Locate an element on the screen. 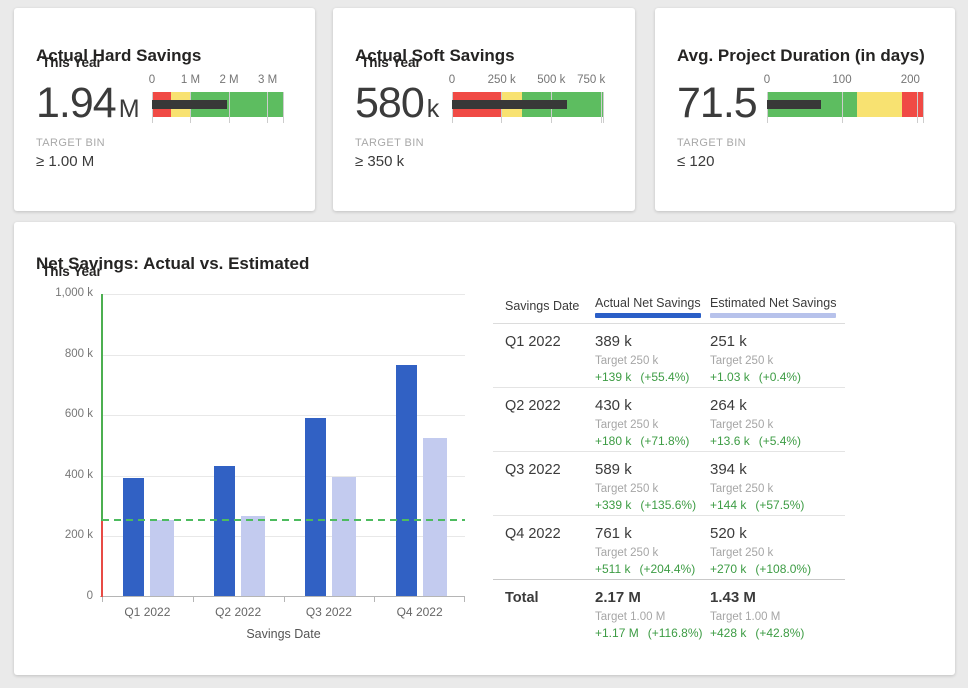 The image size is (968, 688). bar-estimated-q1-2022 is located at coordinates (162, 557).